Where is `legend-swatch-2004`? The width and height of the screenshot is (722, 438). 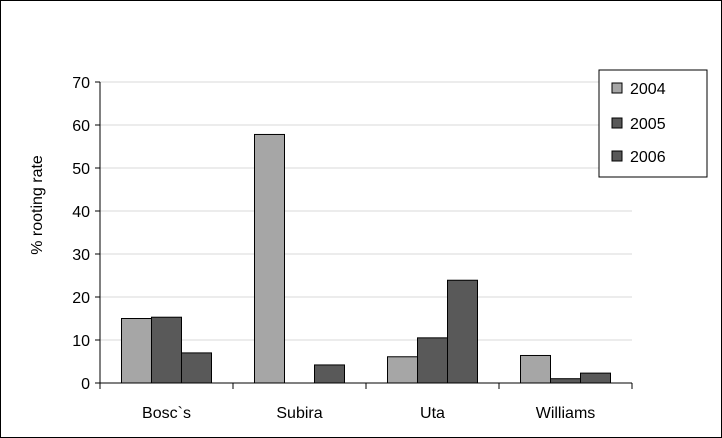 legend-swatch-2004 is located at coordinates (617, 88).